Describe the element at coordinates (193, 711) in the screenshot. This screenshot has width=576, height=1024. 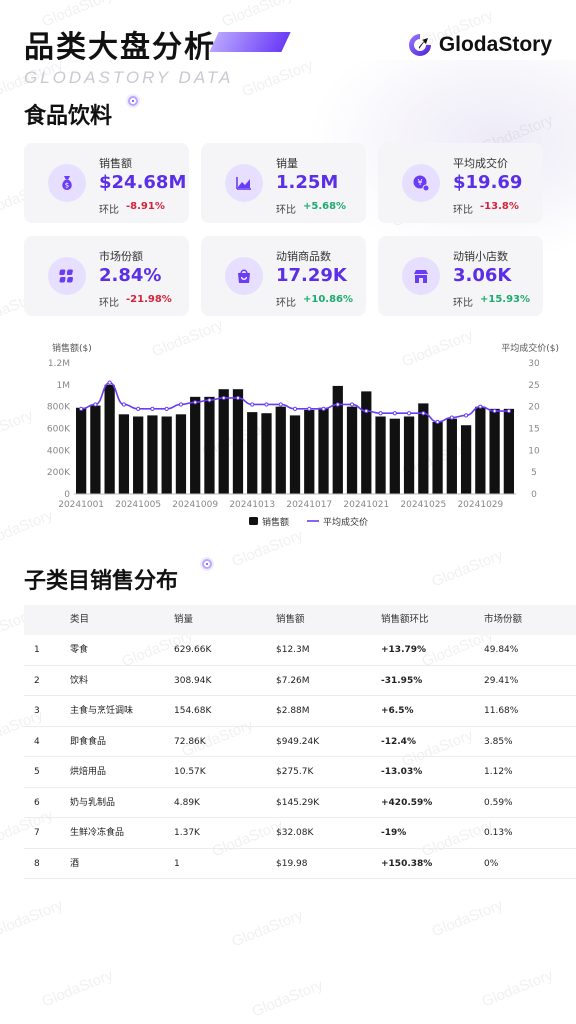
I see `row-volume: 154.68K` at that location.